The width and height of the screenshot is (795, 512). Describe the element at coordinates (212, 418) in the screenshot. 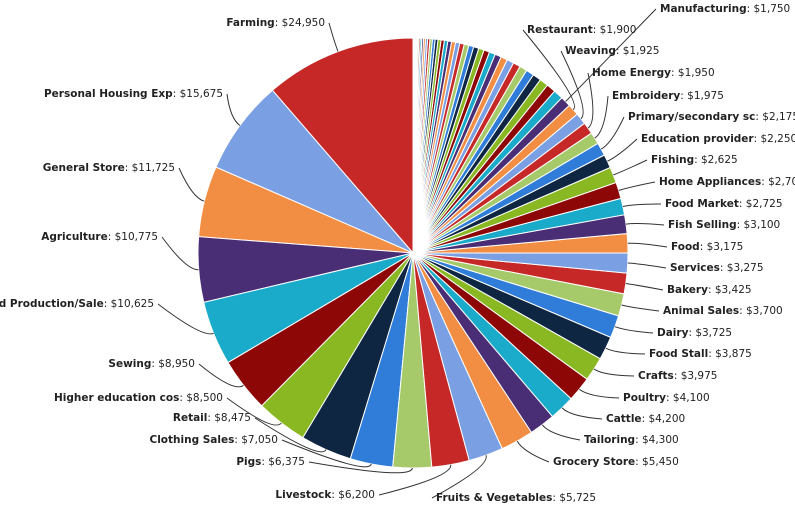

I see `data-label-retail: Retail: $8,475` at that location.